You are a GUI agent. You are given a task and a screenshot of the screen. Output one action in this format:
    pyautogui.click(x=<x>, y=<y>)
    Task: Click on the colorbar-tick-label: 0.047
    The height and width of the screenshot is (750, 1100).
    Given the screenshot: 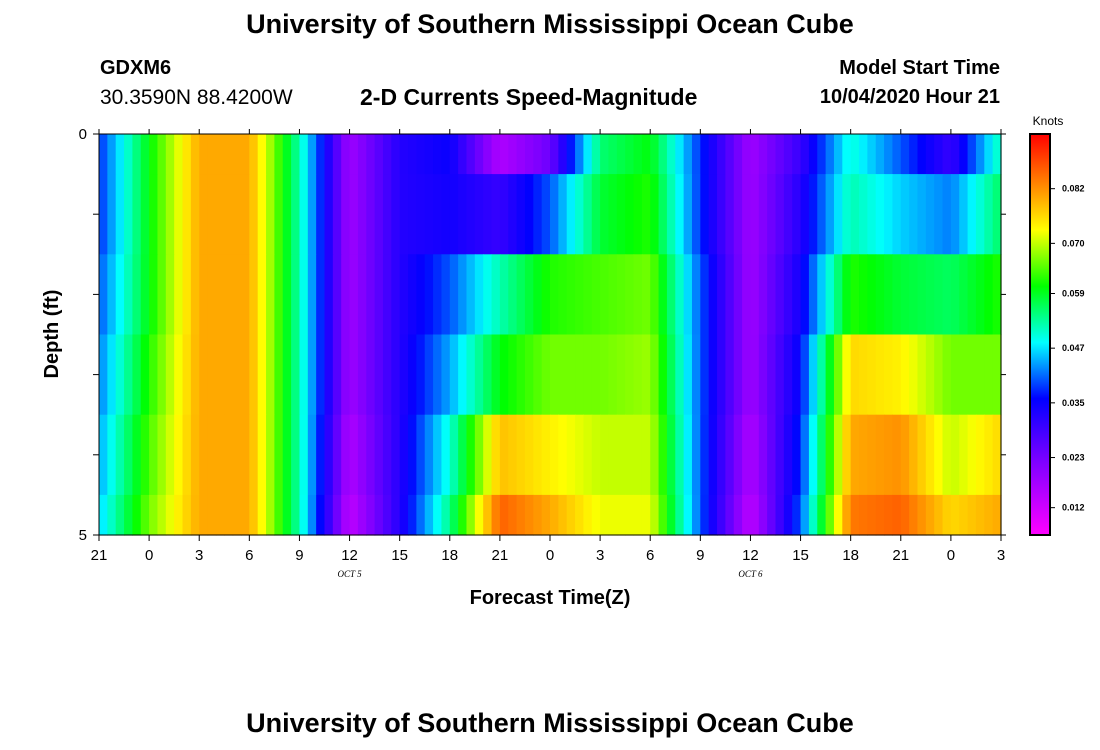 What is the action you would take?
    pyautogui.click(x=1073, y=348)
    